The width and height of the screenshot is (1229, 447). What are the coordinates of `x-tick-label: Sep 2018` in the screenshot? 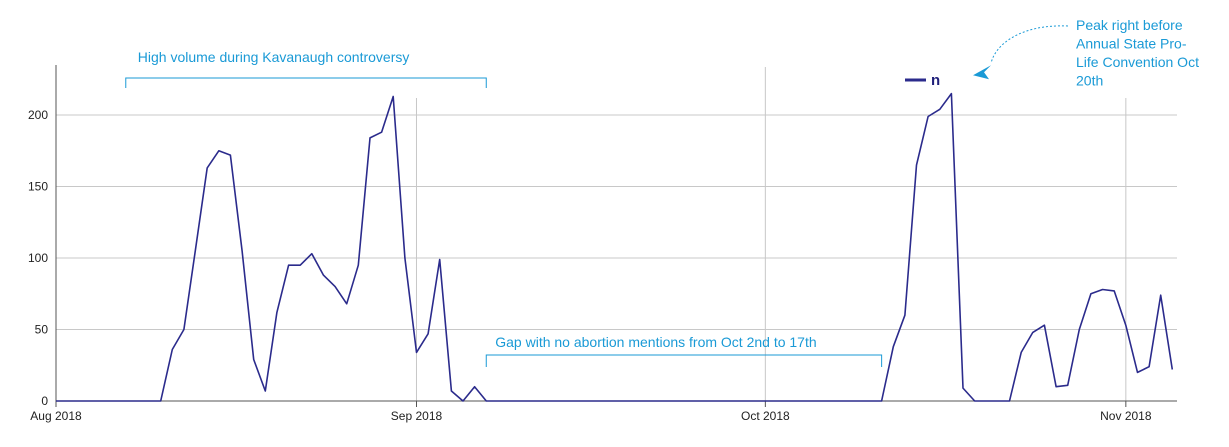 It's located at (417, 416).